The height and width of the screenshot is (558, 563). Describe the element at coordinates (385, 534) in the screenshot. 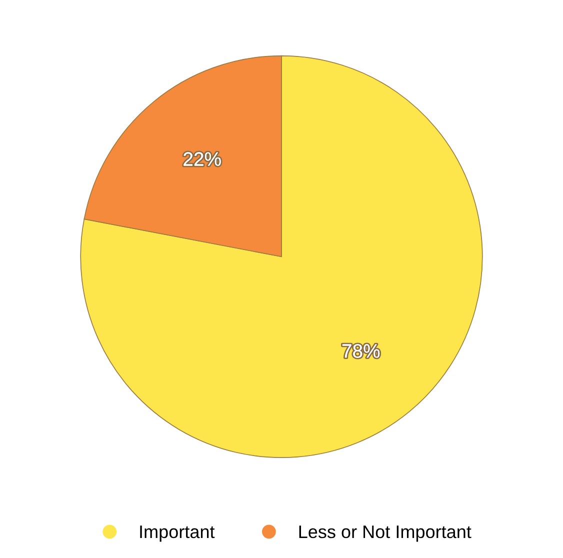

I see `legend-label: Less or Not Important` at that location.